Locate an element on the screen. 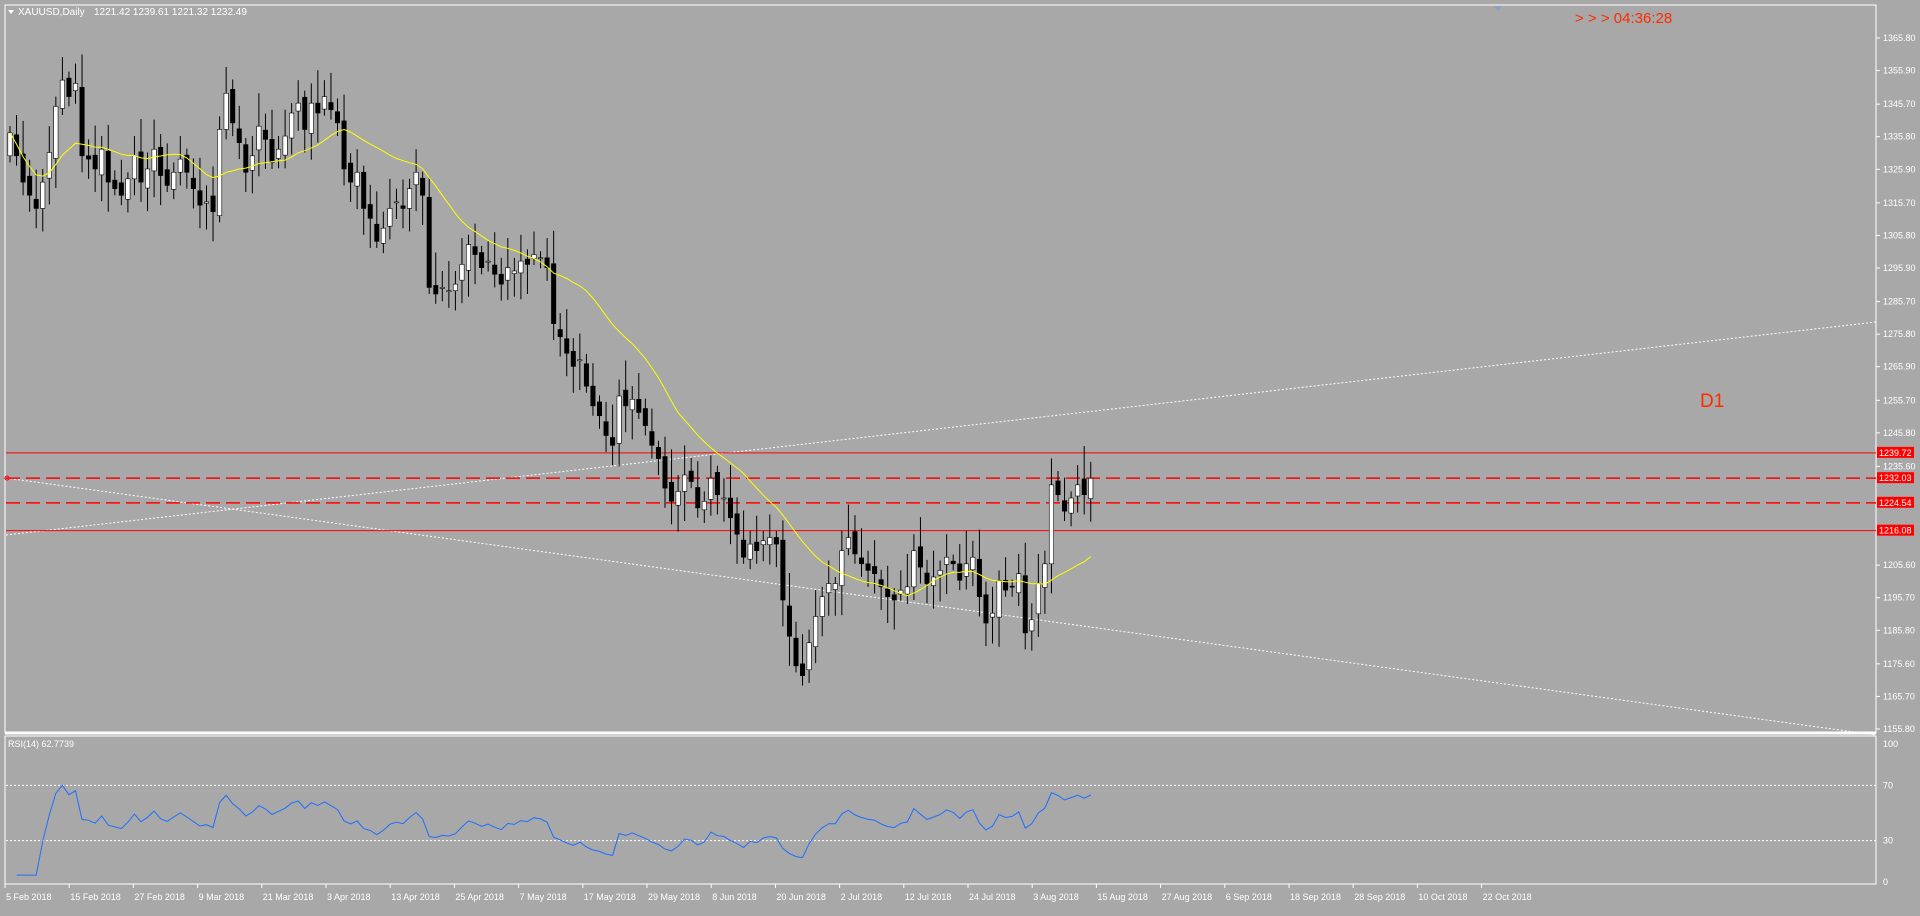 The width and height of the screenshot is (1920, 916). chart-shift-marker-icon is located at coordinates (1498, 8).